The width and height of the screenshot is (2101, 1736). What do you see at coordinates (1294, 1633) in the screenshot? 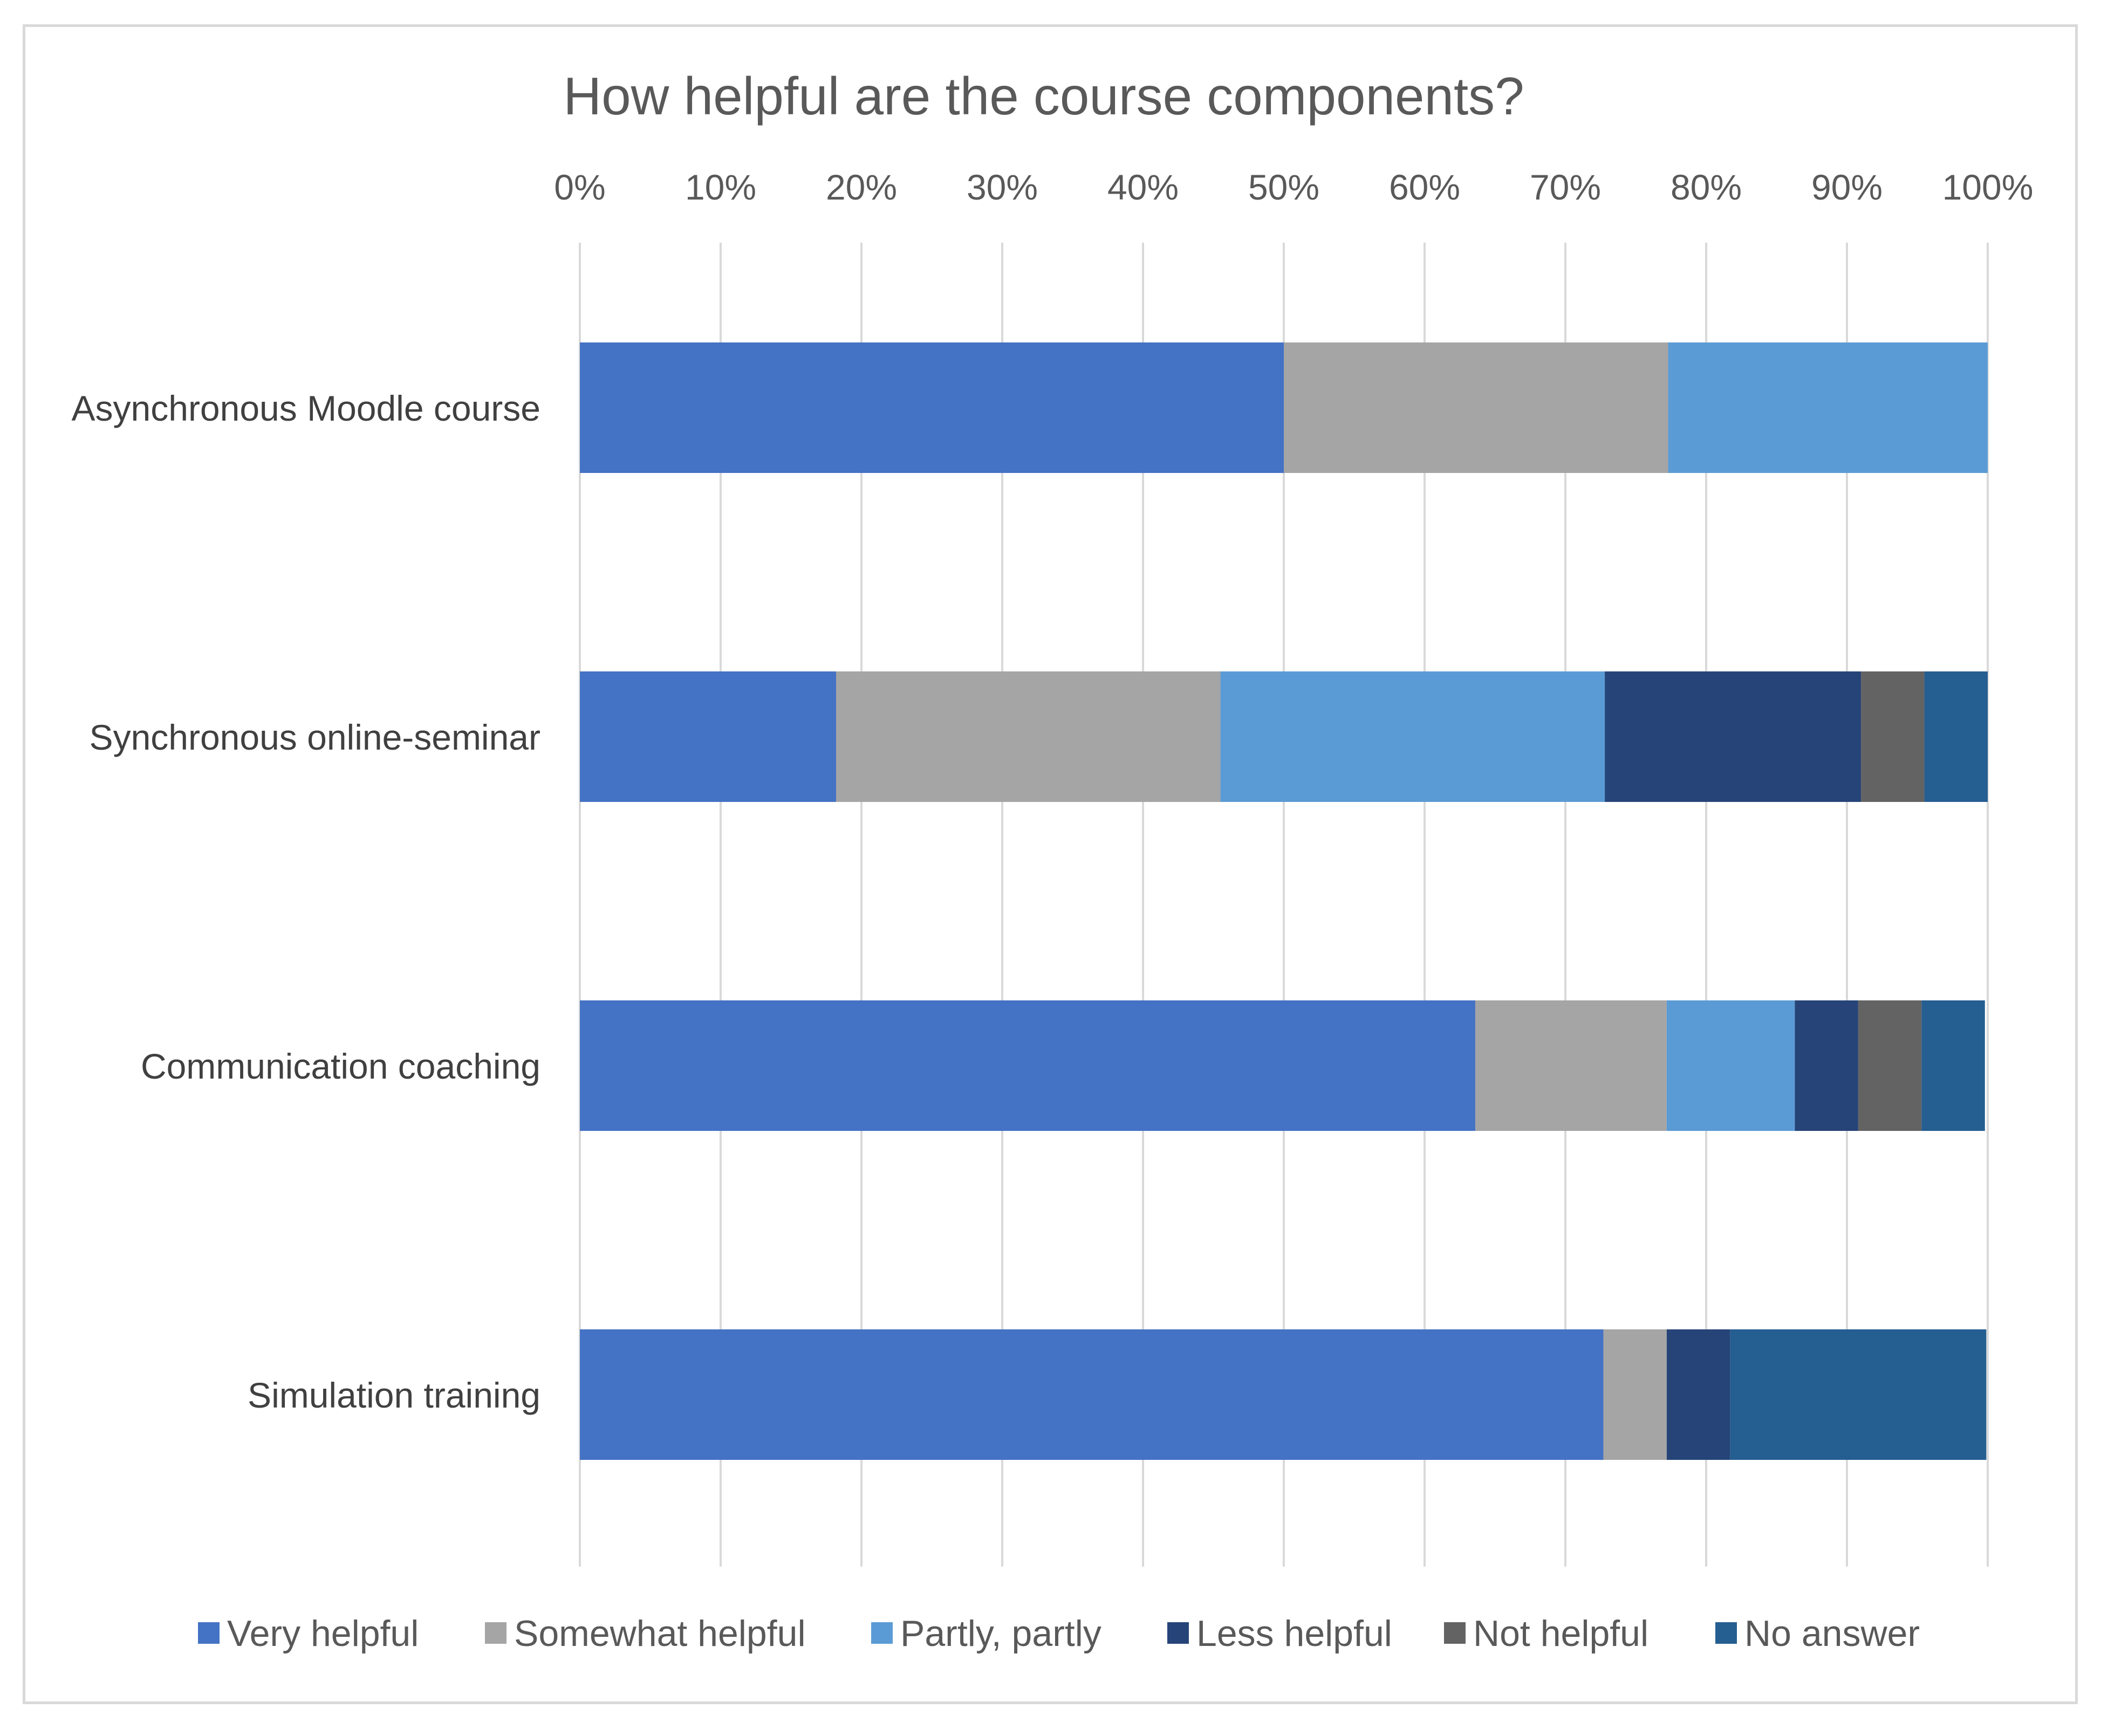
I see `legend-label: Less helpful` at bounding box center [1294, 1633].